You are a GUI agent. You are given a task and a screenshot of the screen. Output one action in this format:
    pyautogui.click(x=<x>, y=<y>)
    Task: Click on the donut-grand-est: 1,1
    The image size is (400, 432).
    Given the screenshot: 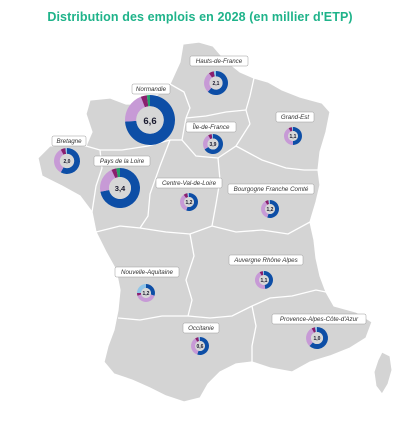 What is the action you would take?
    pyautogui.click(x=293, y=136)
    